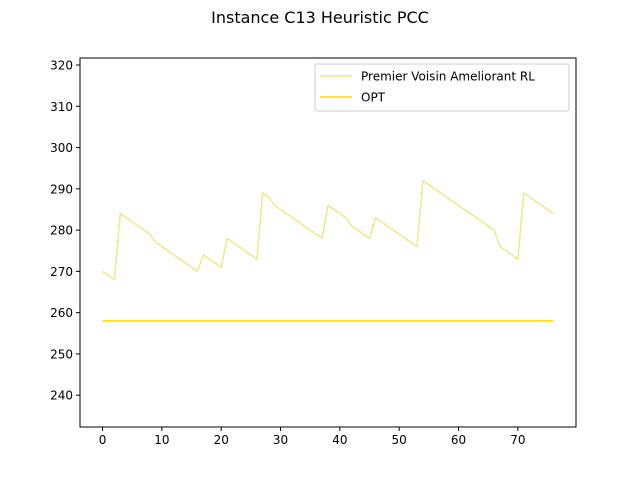 This screenshot has height=480, width=640. Describe the element at coordinates (61, 354) in the screenshot. I see `y-tick-label: 250` at that location.